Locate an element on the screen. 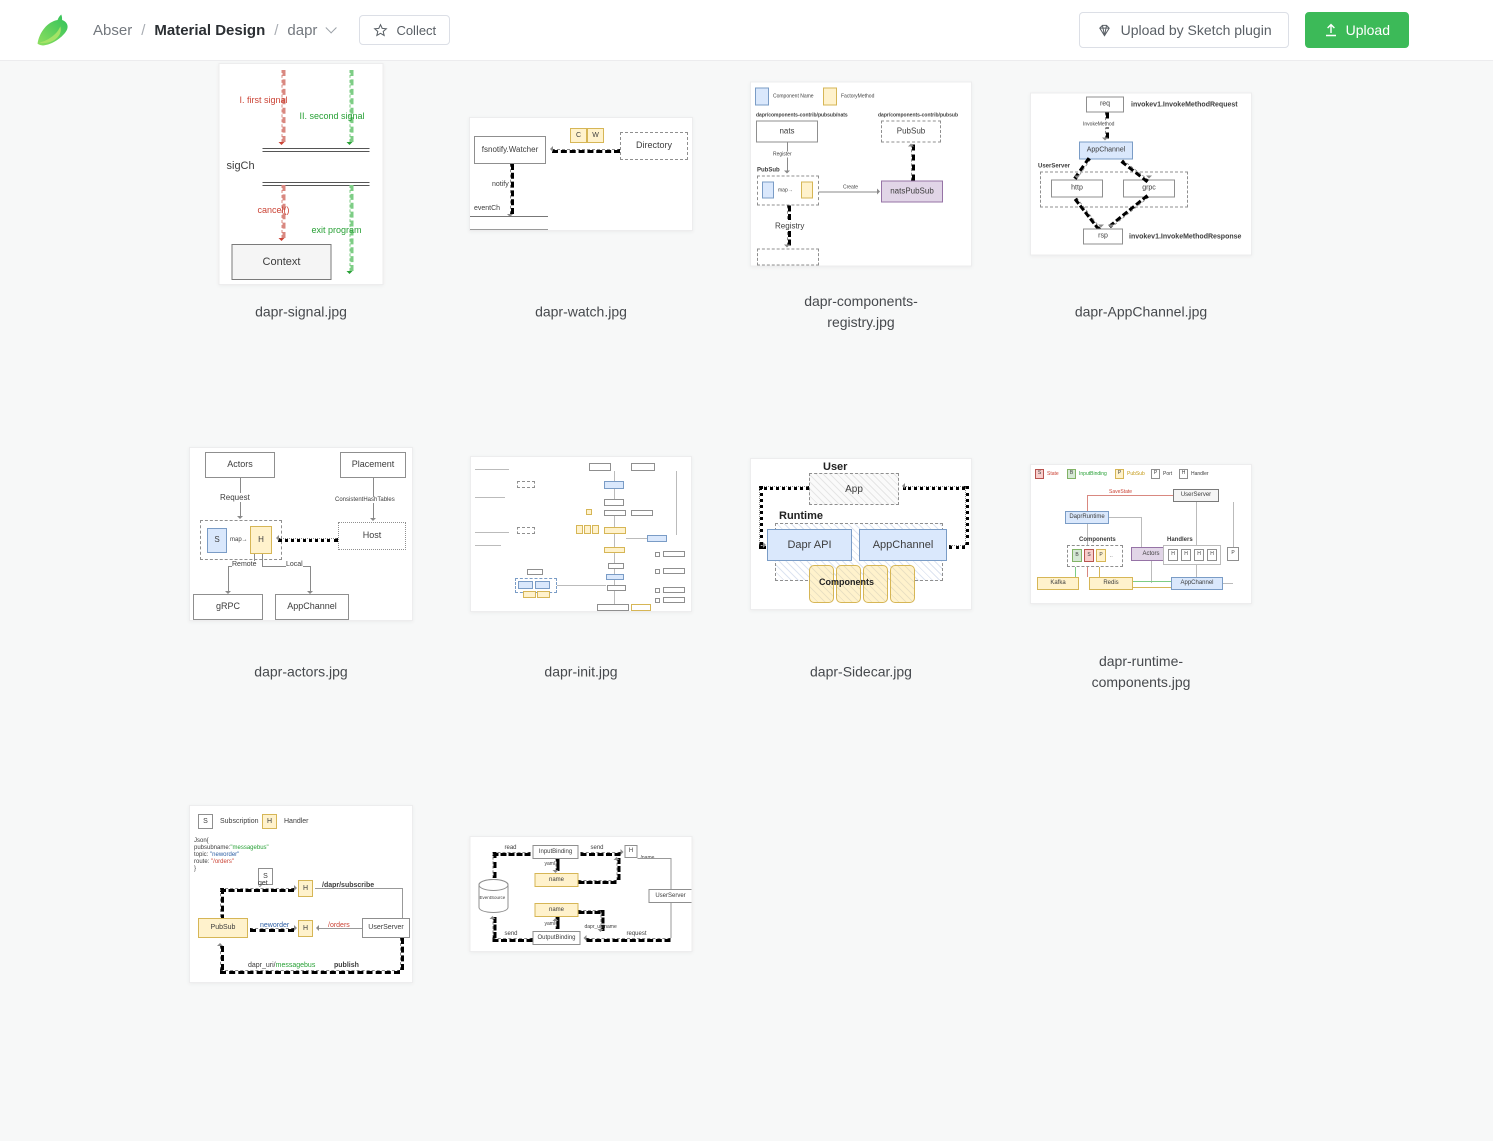 The height and width of the screenshot is (1141, 1493). diagram-label: Components is located at coordinates (1097, 540).